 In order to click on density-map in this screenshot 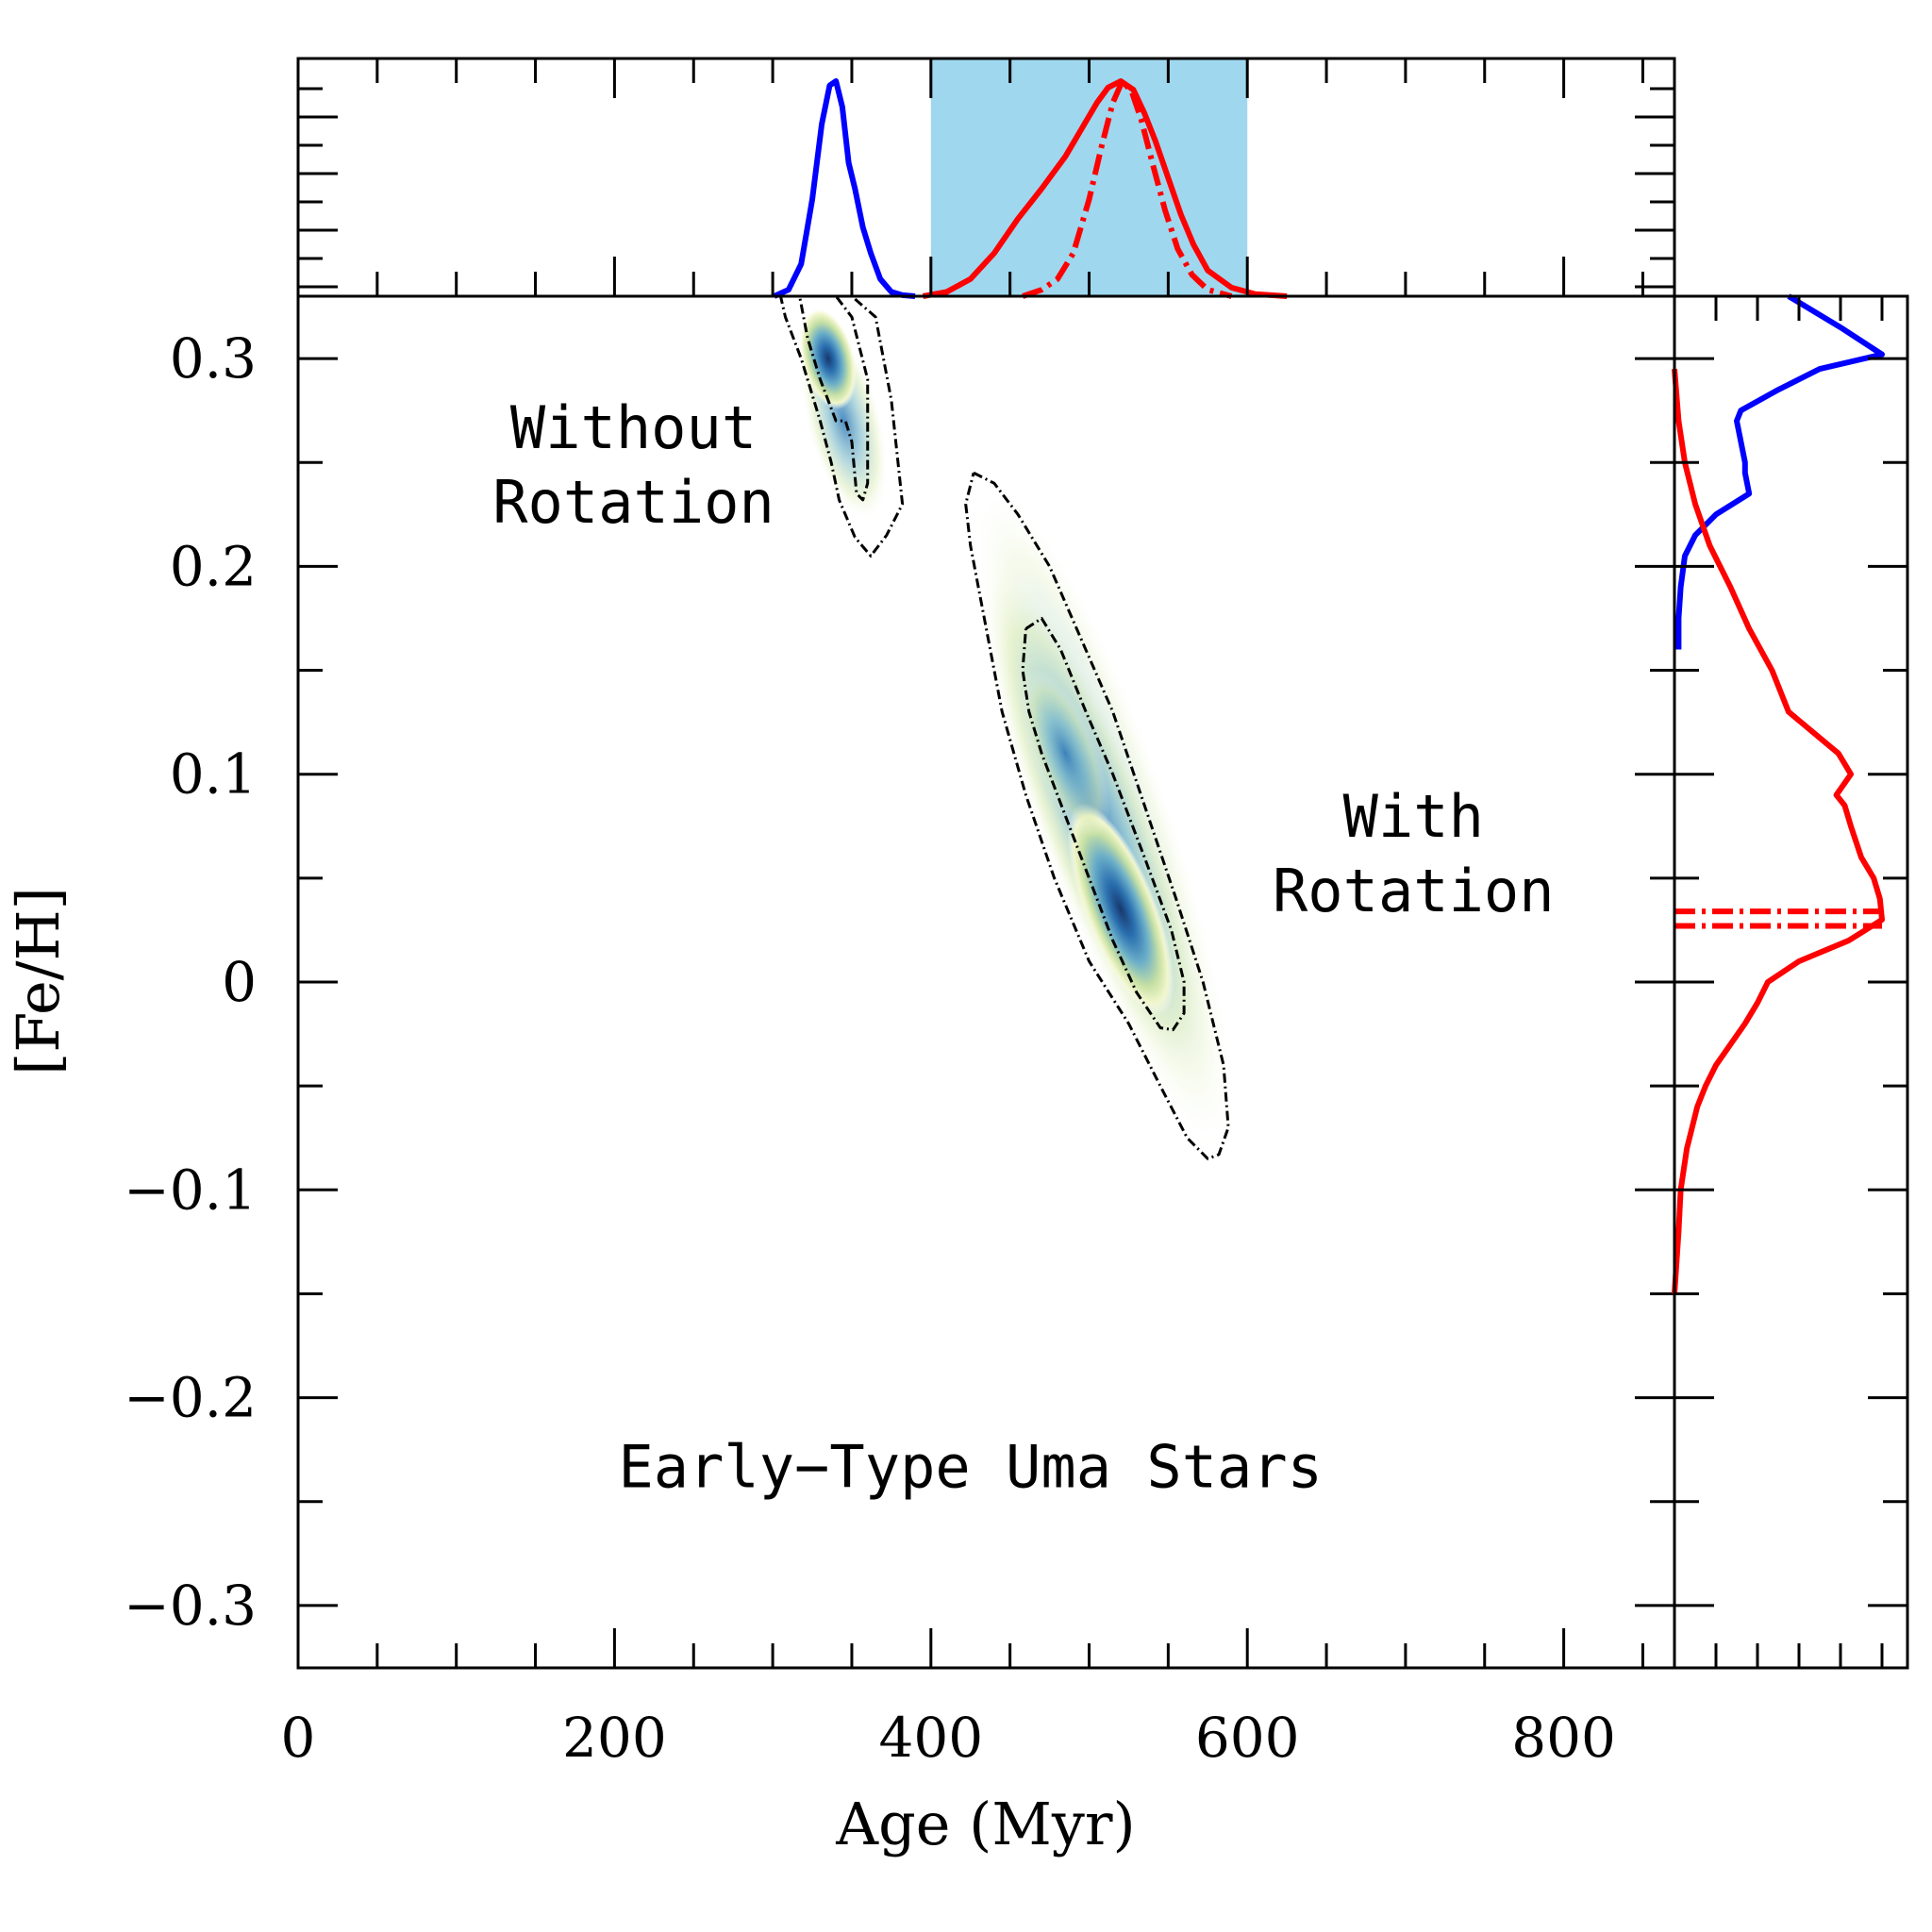, I will do `click(1018, 732)`.